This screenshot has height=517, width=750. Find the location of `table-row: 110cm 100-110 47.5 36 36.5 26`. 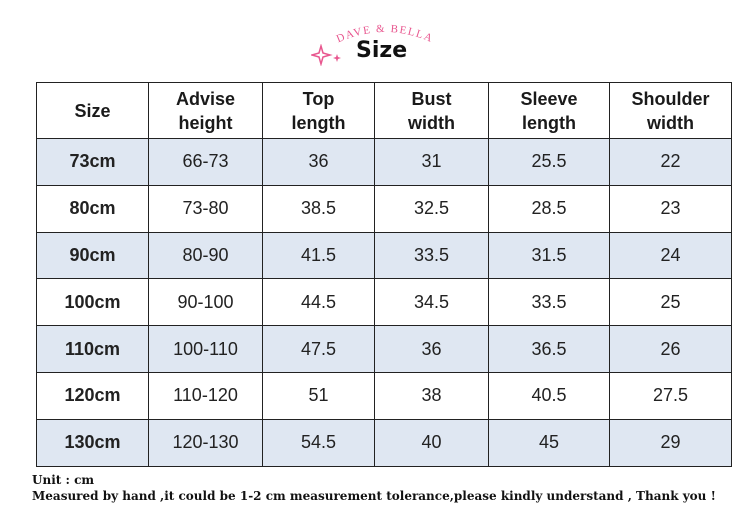

table-row: 110cm 100-110 47.5 36 36.5 26 is located at coordinates (384, 349).